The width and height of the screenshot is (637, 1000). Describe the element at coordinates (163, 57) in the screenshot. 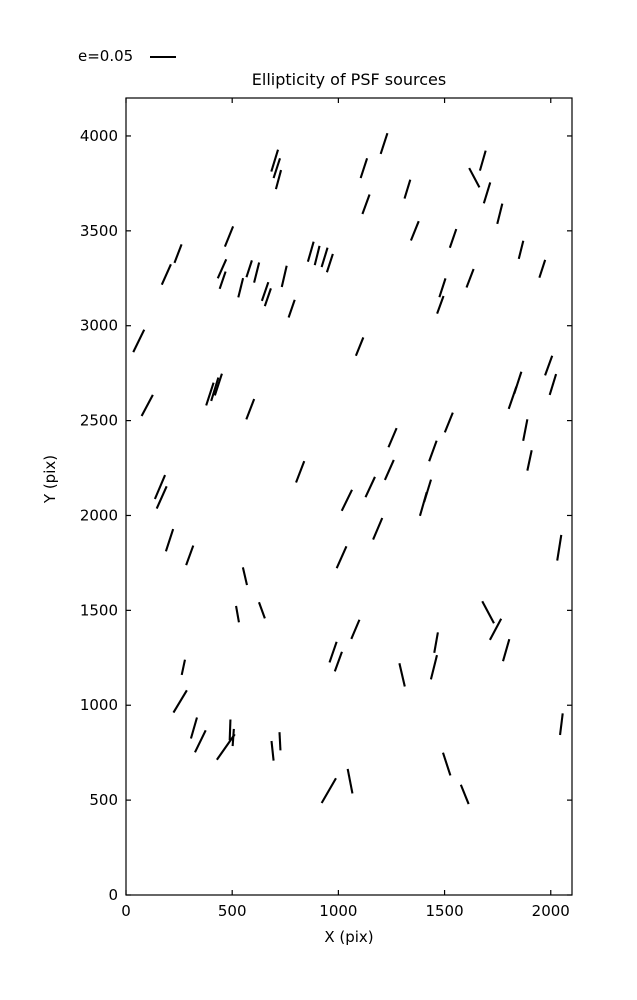

I see `ellipticity-scale-bar-icon` at that location.